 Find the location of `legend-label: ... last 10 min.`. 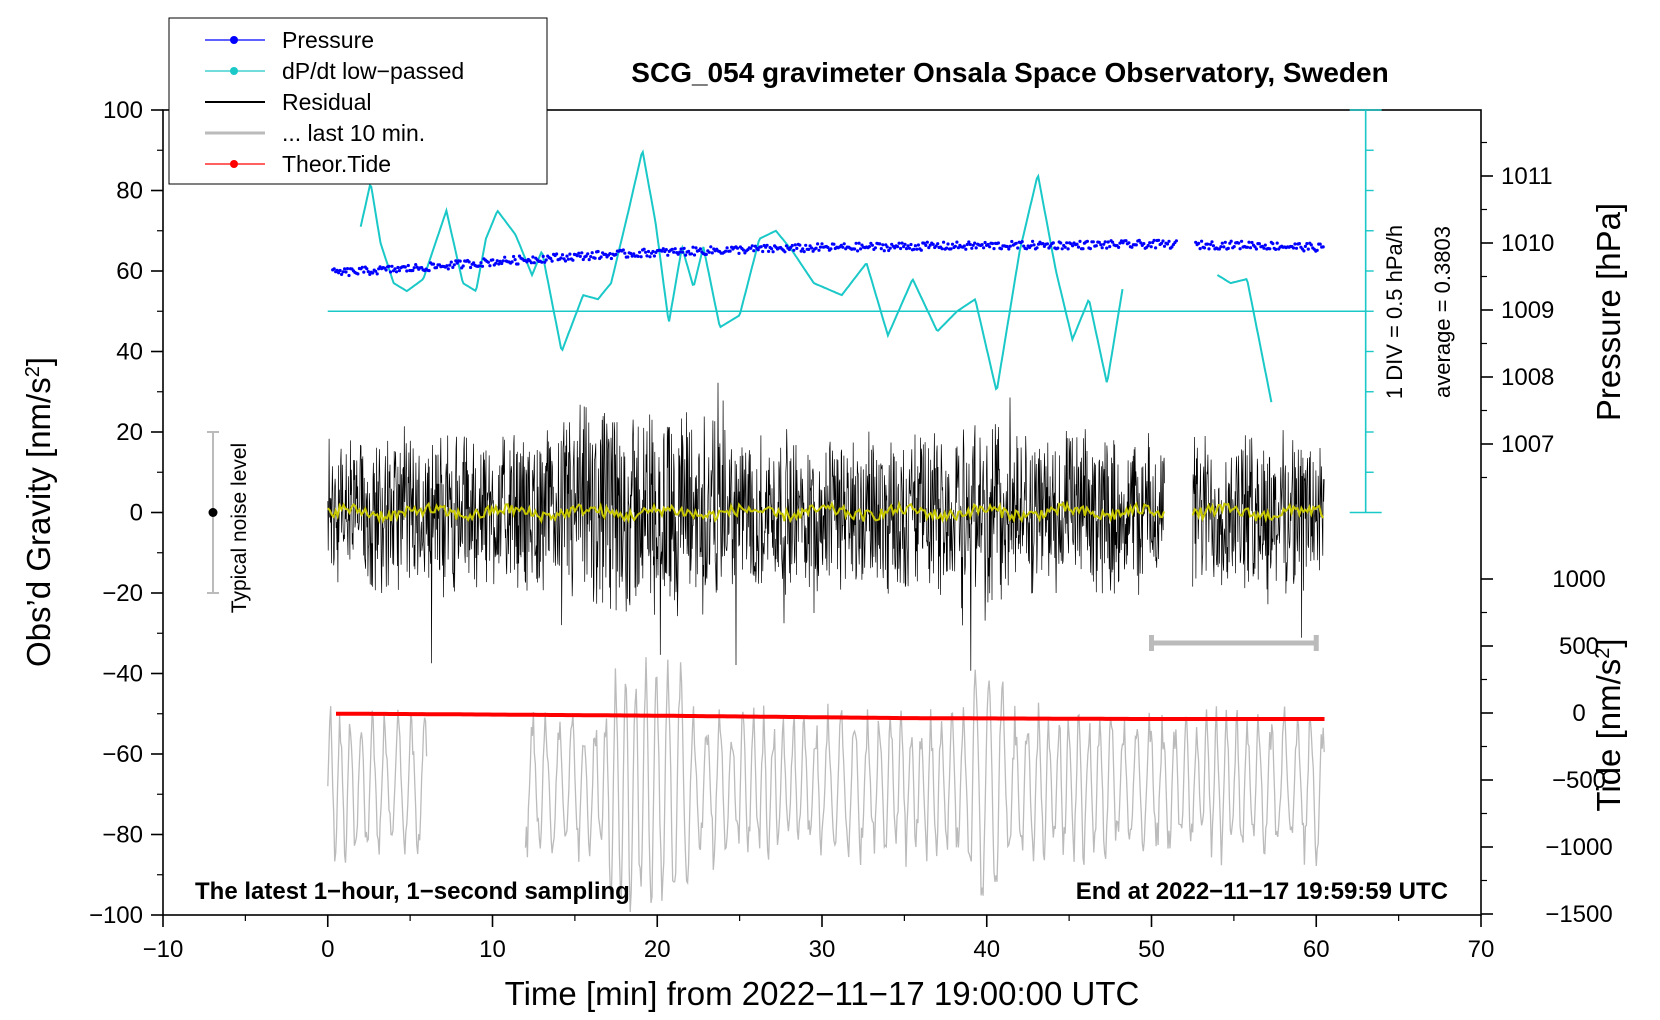

legend-label: ... last 10 min. is located at coordinates (353, 133).